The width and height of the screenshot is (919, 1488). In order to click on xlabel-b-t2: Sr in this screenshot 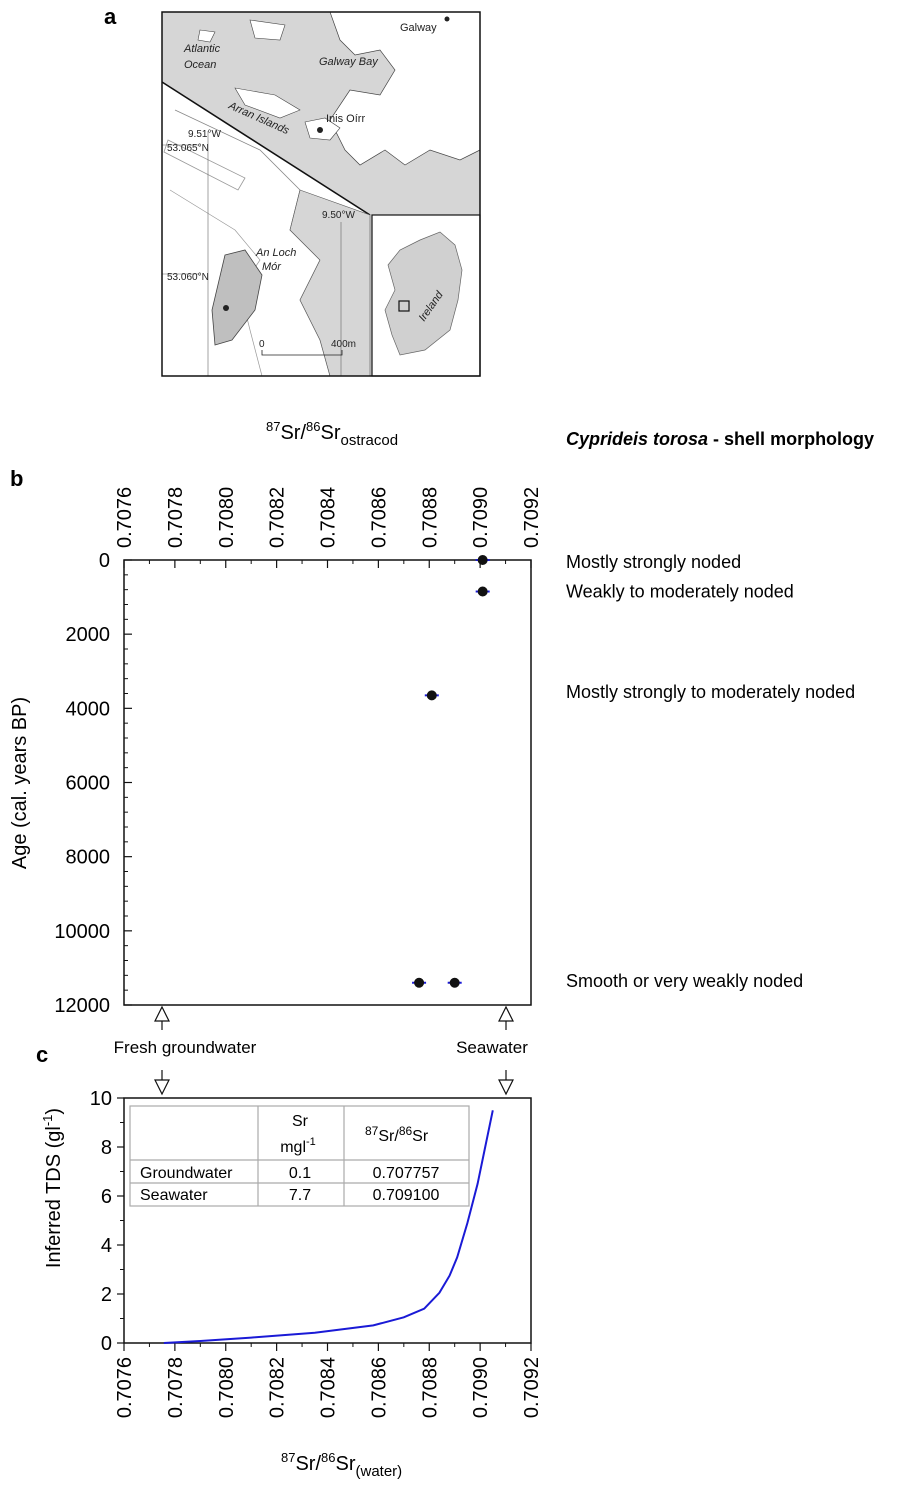, I will do `click(331, 433)`.